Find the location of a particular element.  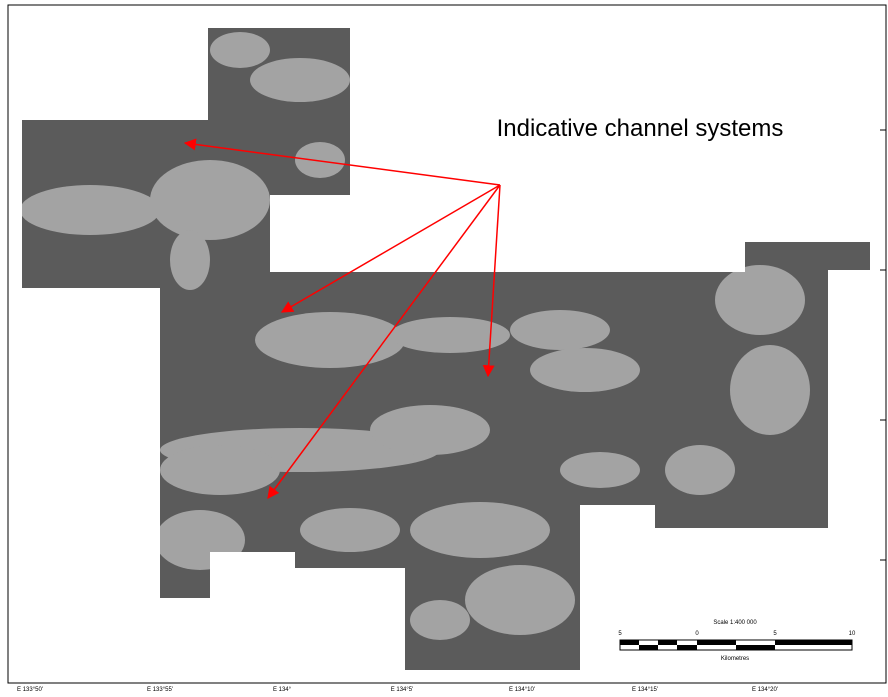

x-coordinate-label: E 133°50' is located at coordinates (30, 690).